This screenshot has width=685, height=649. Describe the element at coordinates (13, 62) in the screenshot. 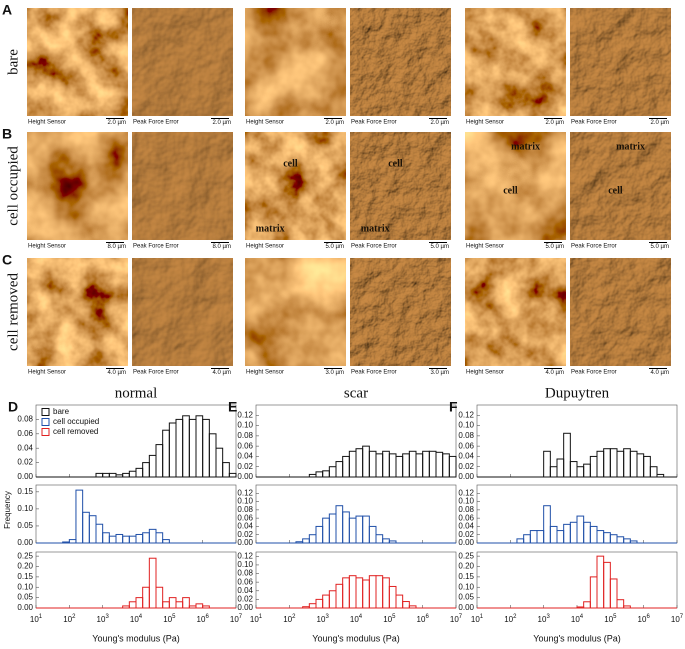

I see `row-label: bare` at that location.